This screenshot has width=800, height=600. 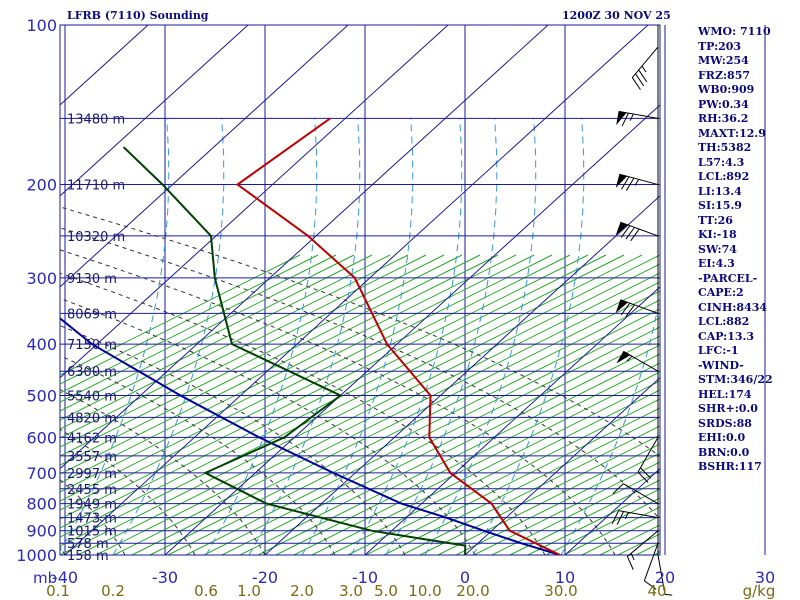 What do you see at coordinates (45, 578) in the screenshot?
I see `pressure-unit-label: mb` at bounding box center [45, 578].